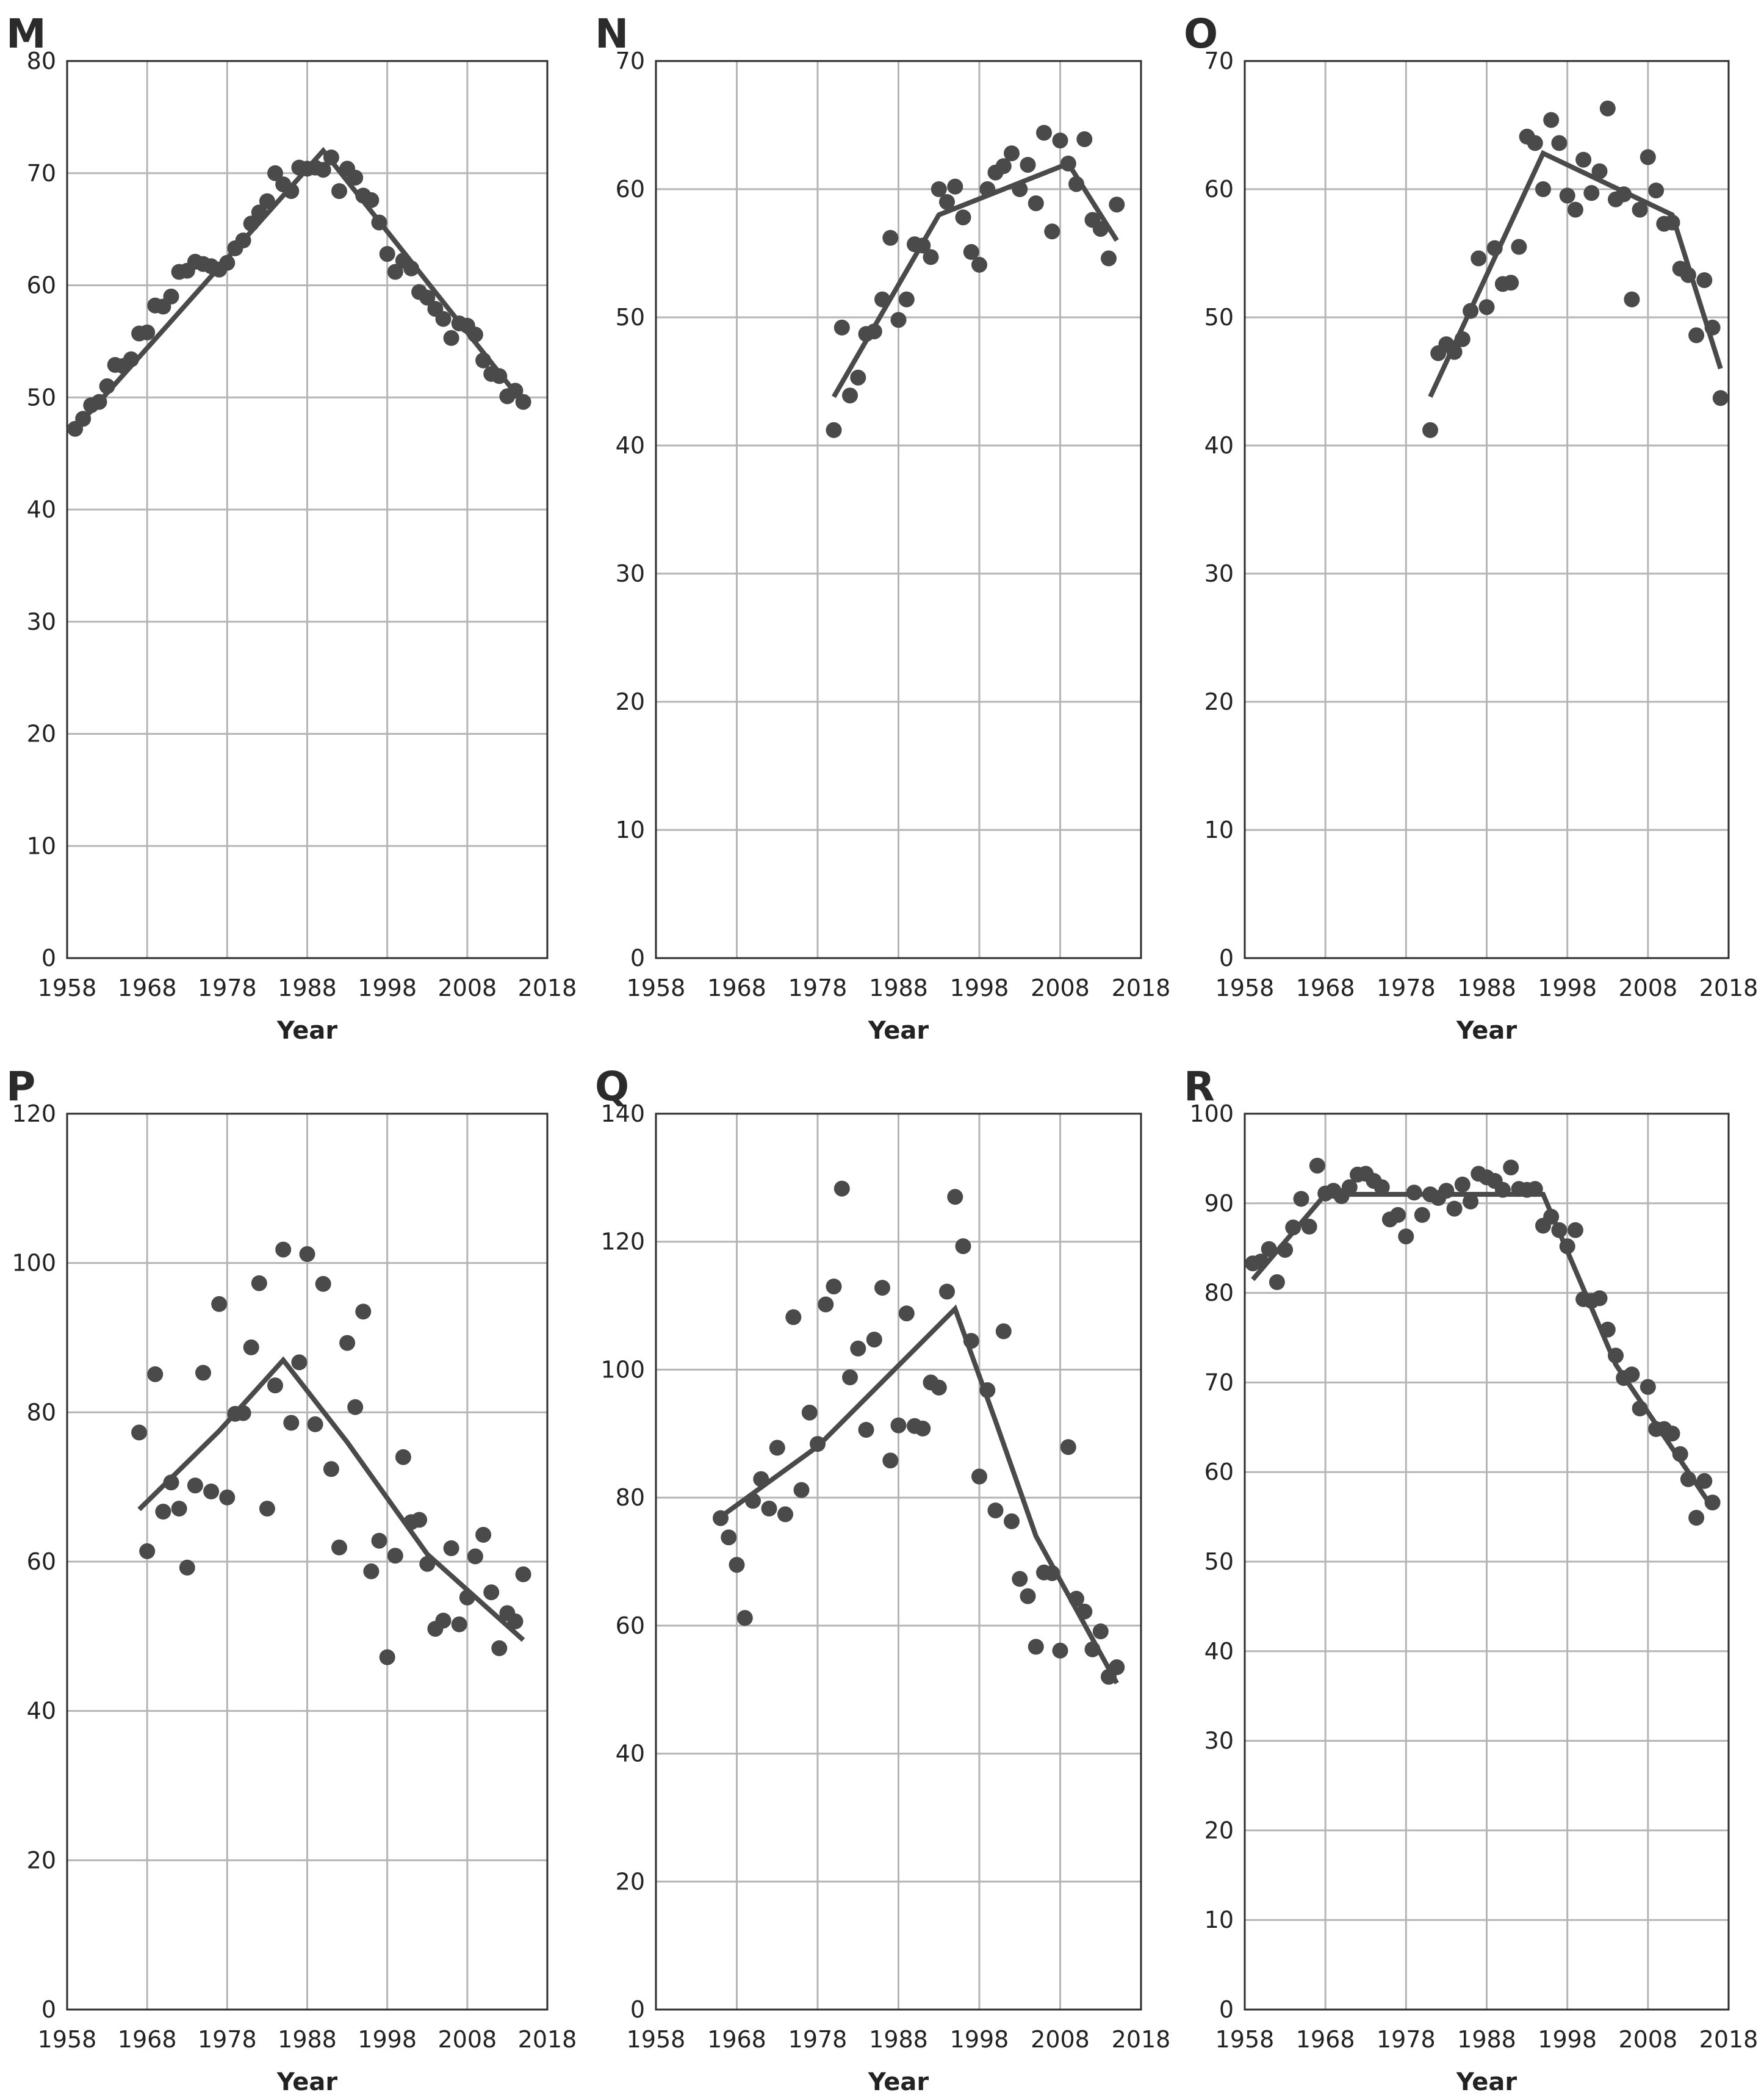 The image size is (1764, 2095). I want to click on panel-letter-r: R, so click(1199, 1087).